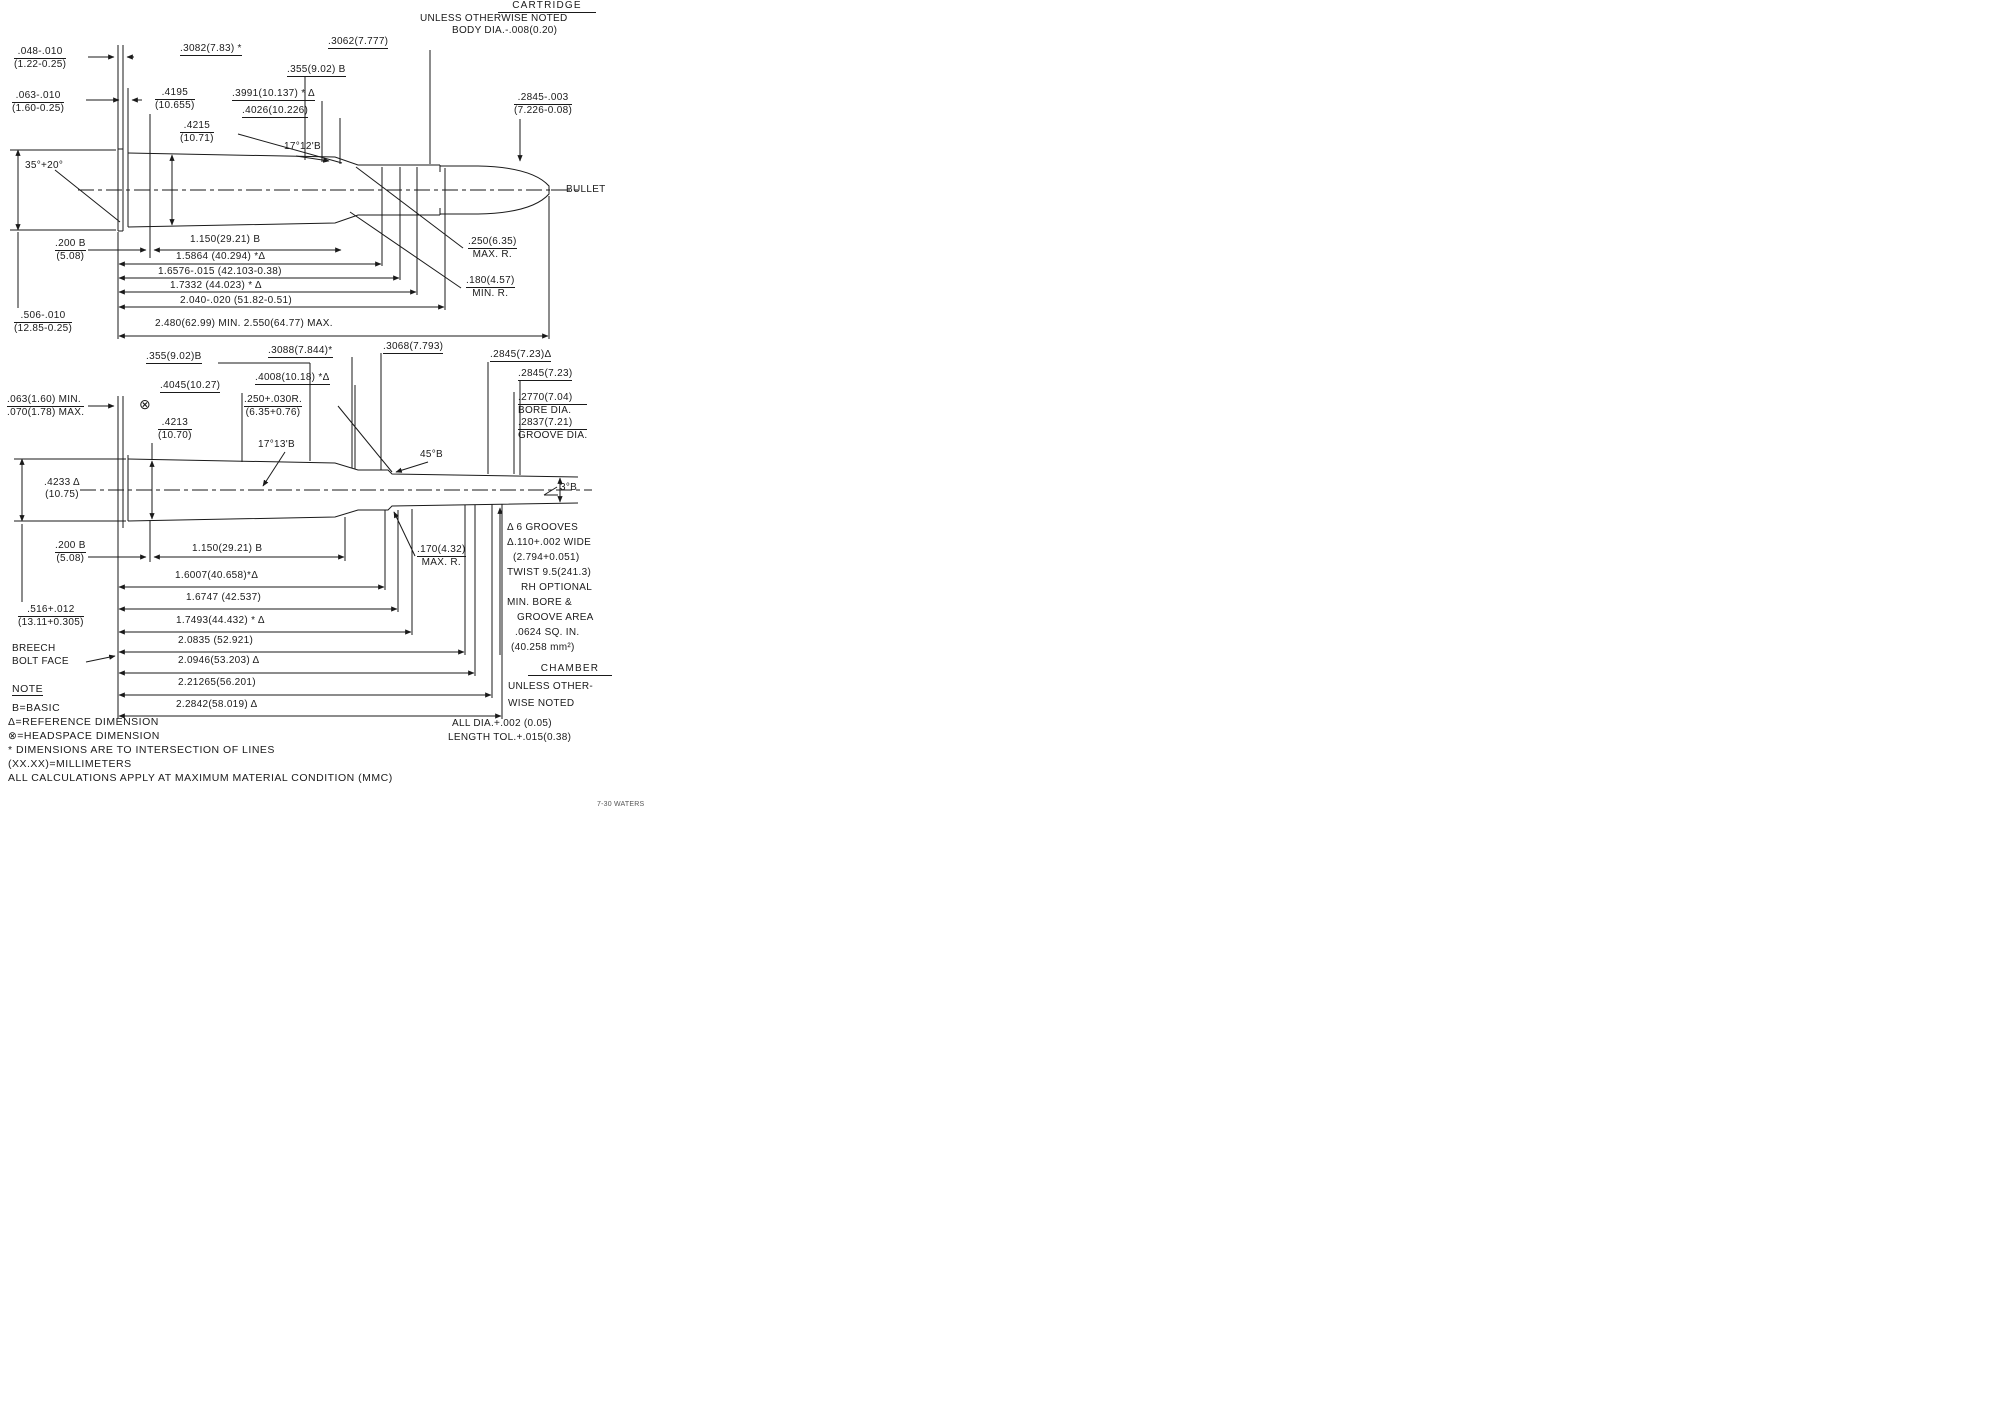 The height and width of the screenshot is (1406, 1996). Describe the element at coordinates (543, 647) in the screenshot. I see `rifling-note-line: (40.258 mm²)` at that location.